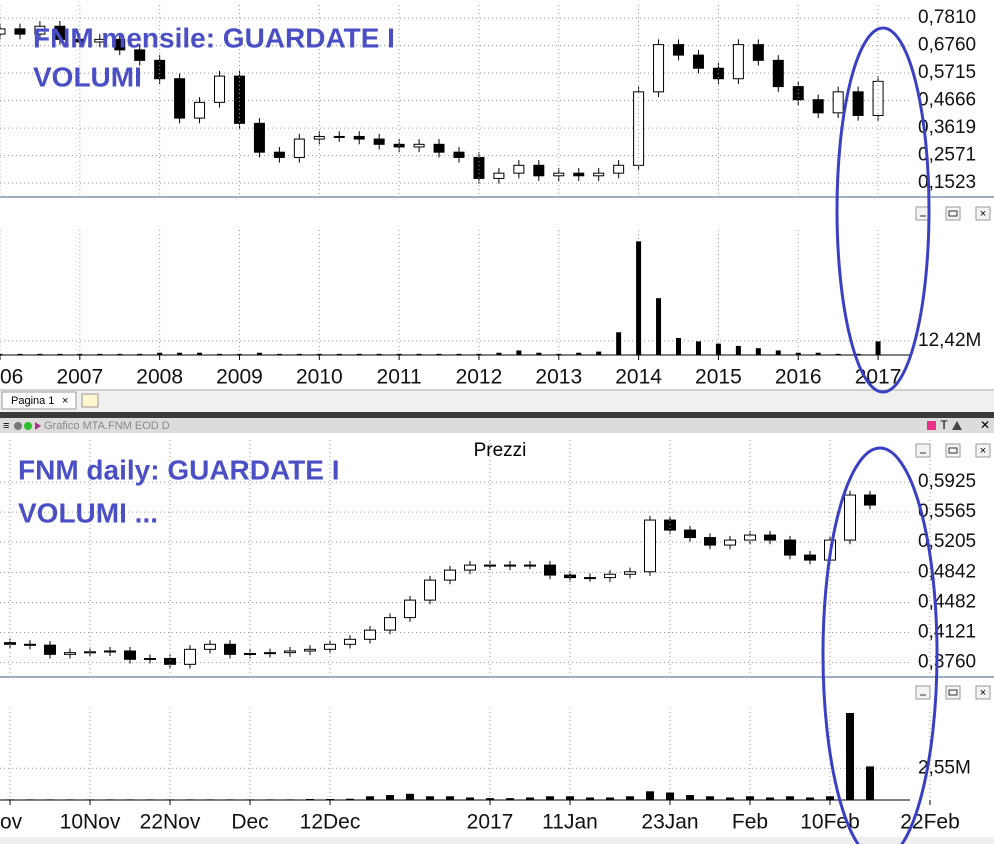 This screenshot has width=994, height=844. What do you see at coordinates (79, 377) in the screenshot?
I see `x-tick-label: 2007` at bounding box center [79, 377].